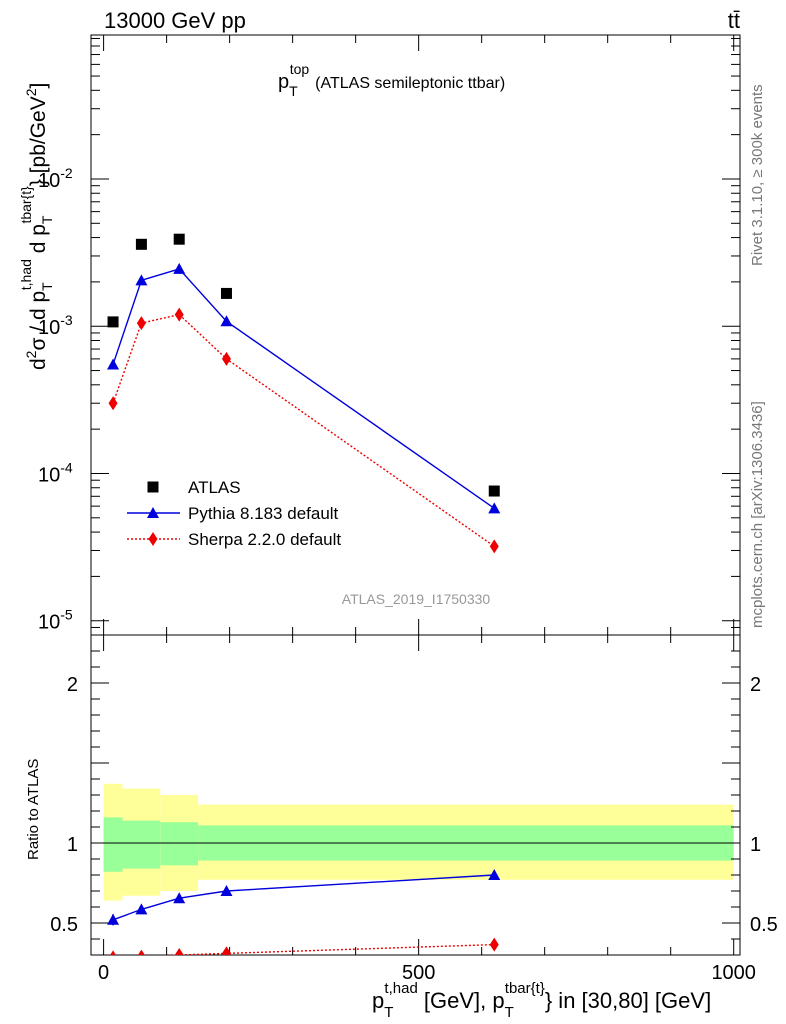 The height and width of the screenshot is (1024, 786). What do you see at coordinates (734, 20) in the screenshot?
I see `process-label: tt̄` at bounding box center [734, 20].